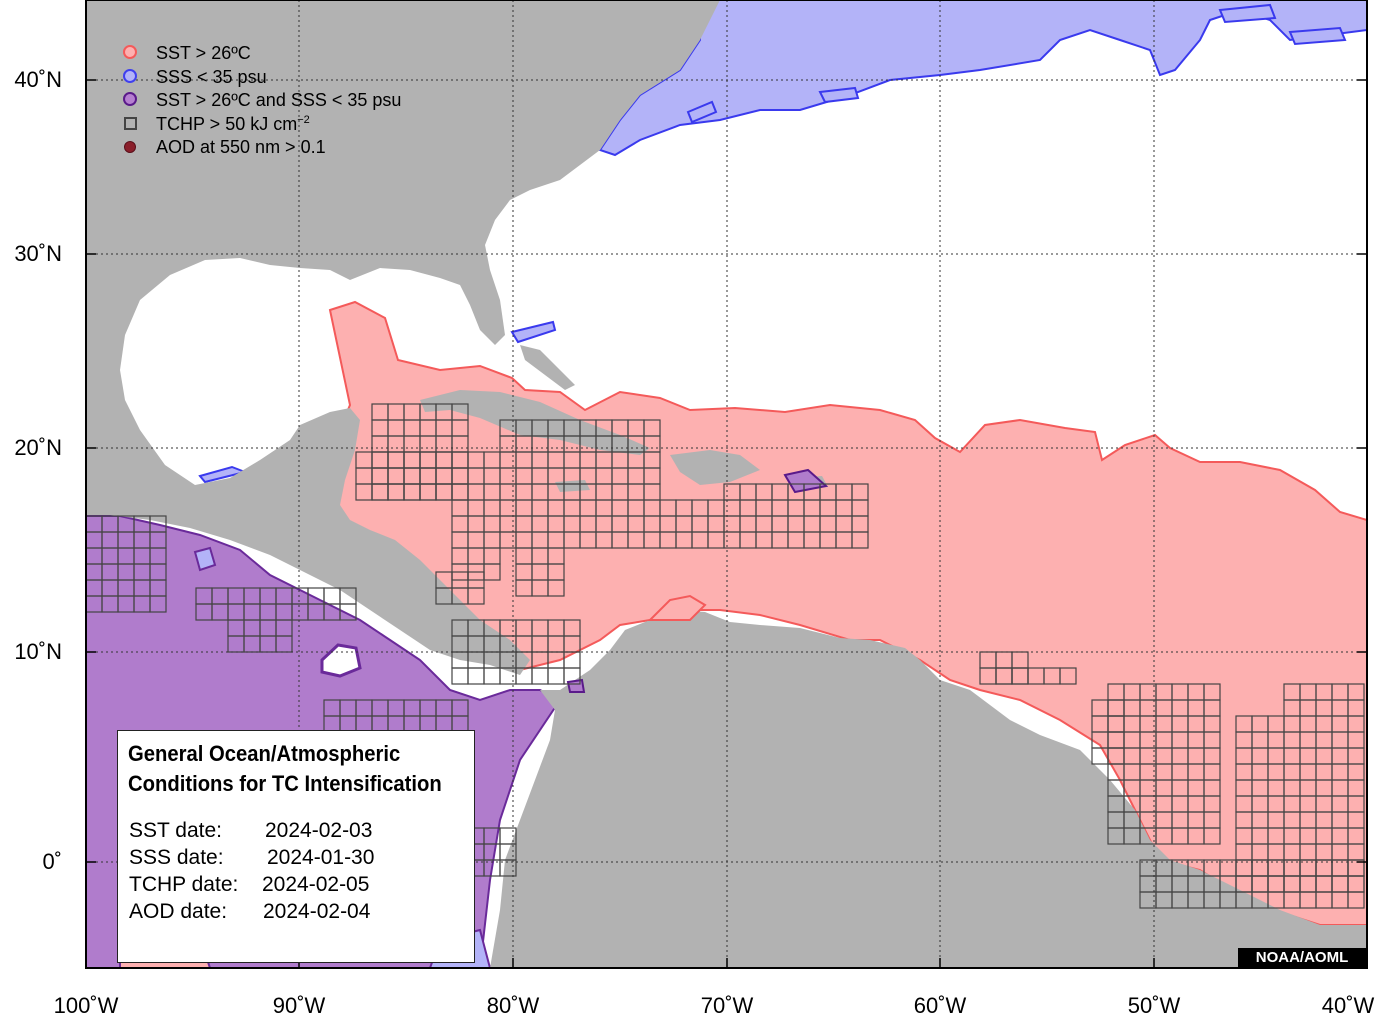 Image resolution: width=1400 pixels, height=1019 pixels. I want to click on lat-label-30n: 30˚N, so click(38, 253).